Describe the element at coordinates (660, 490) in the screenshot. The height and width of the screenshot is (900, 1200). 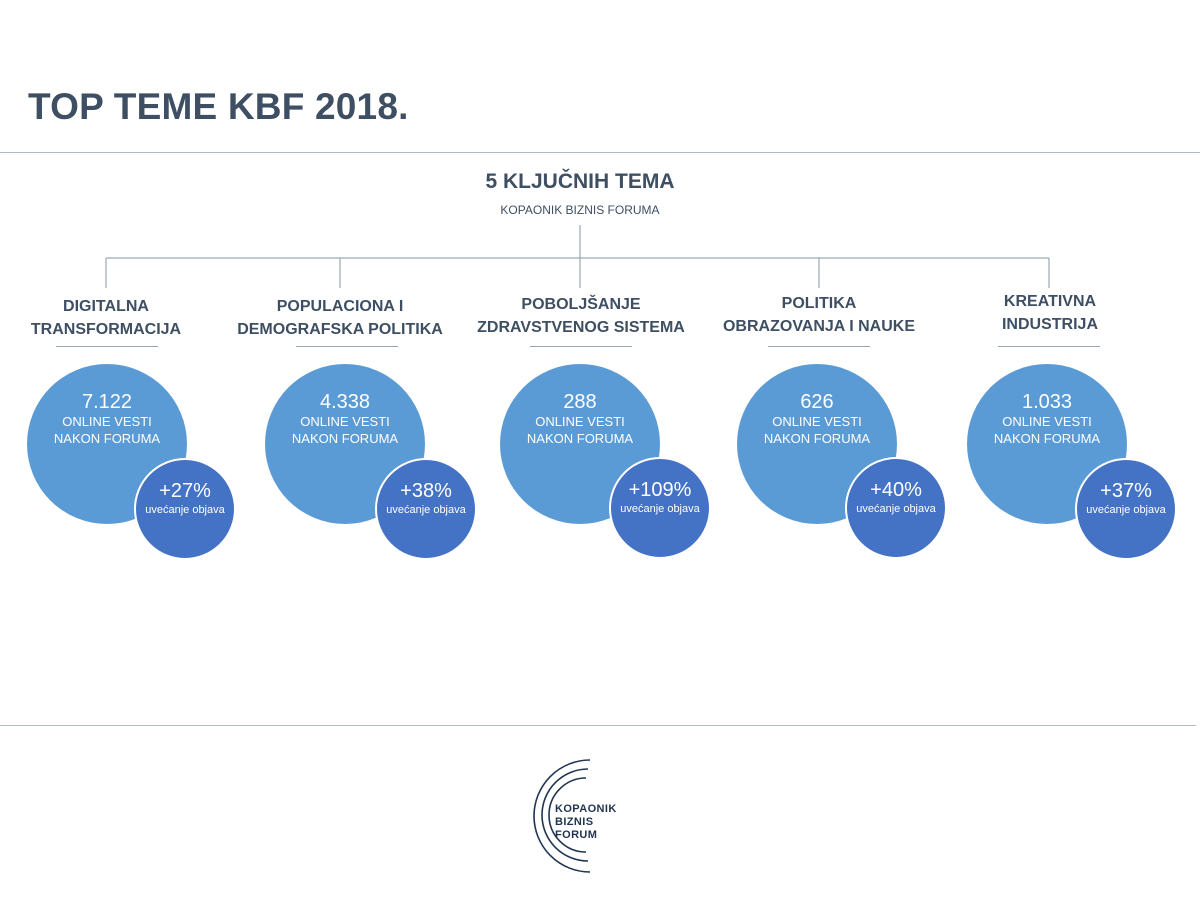
I see `growth-percent: +109%` at that location.